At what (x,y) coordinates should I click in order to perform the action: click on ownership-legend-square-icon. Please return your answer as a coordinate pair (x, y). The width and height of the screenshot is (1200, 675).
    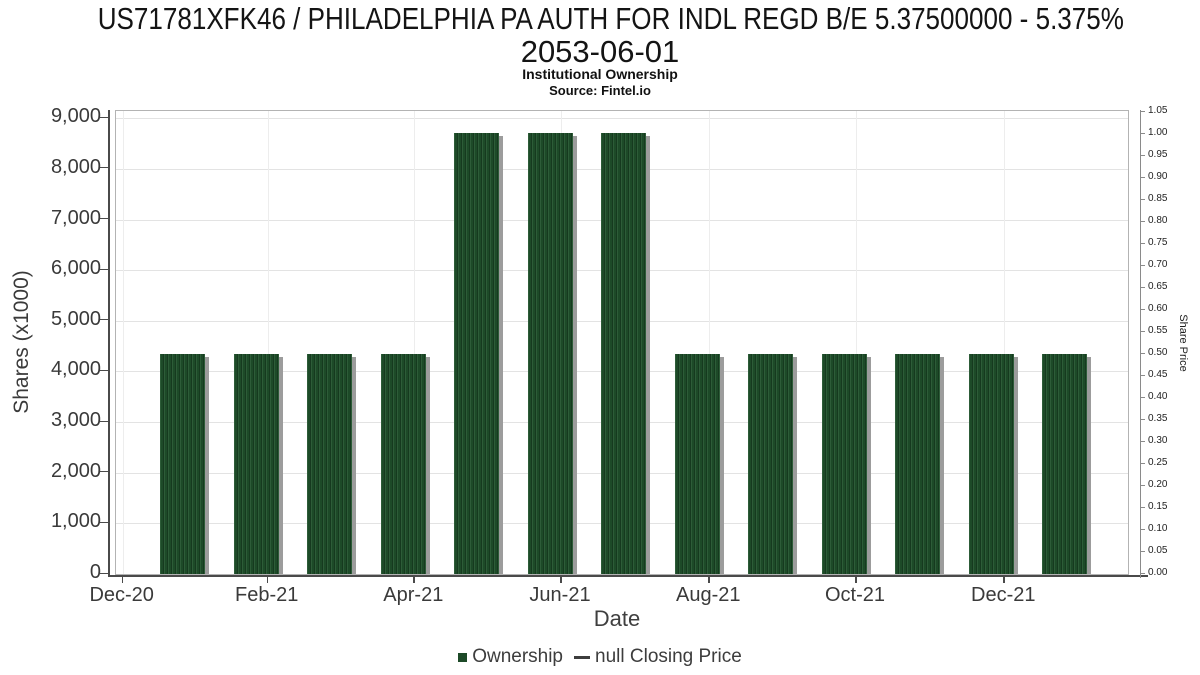
    Looking at the image, I should click on (463, 657).